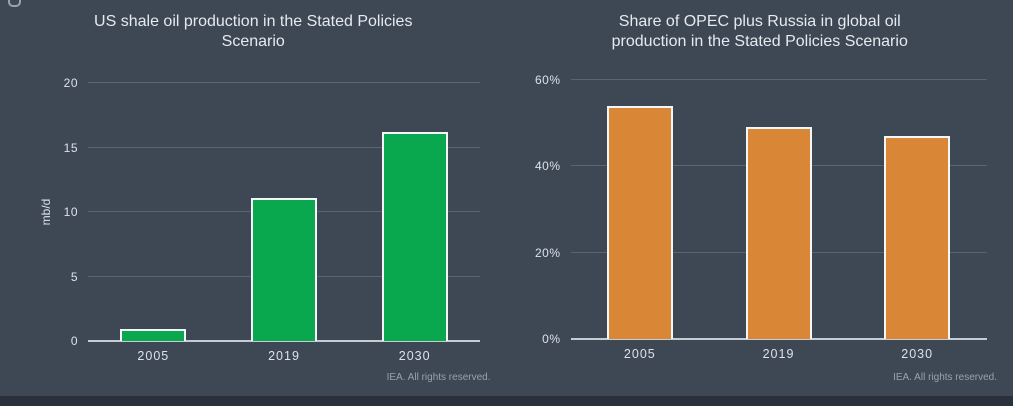 The height and width of the screenshot is (406, 1013). Describe the element at coordinates (551, 339) in the screenshot. I see `y-tick-label: 0%` at that location.